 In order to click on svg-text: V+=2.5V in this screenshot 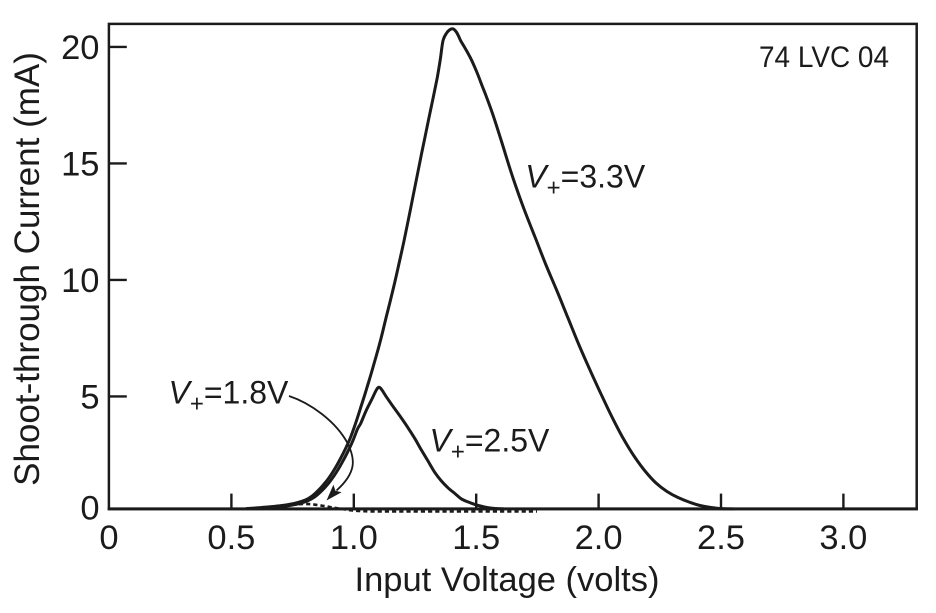, I will do `click(490, 443)`.